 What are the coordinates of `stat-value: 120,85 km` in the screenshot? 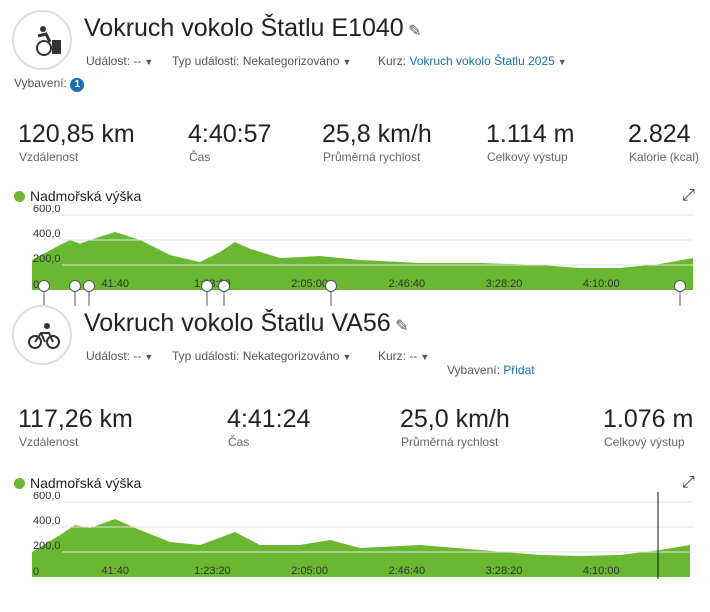 It's located at (76, 134).